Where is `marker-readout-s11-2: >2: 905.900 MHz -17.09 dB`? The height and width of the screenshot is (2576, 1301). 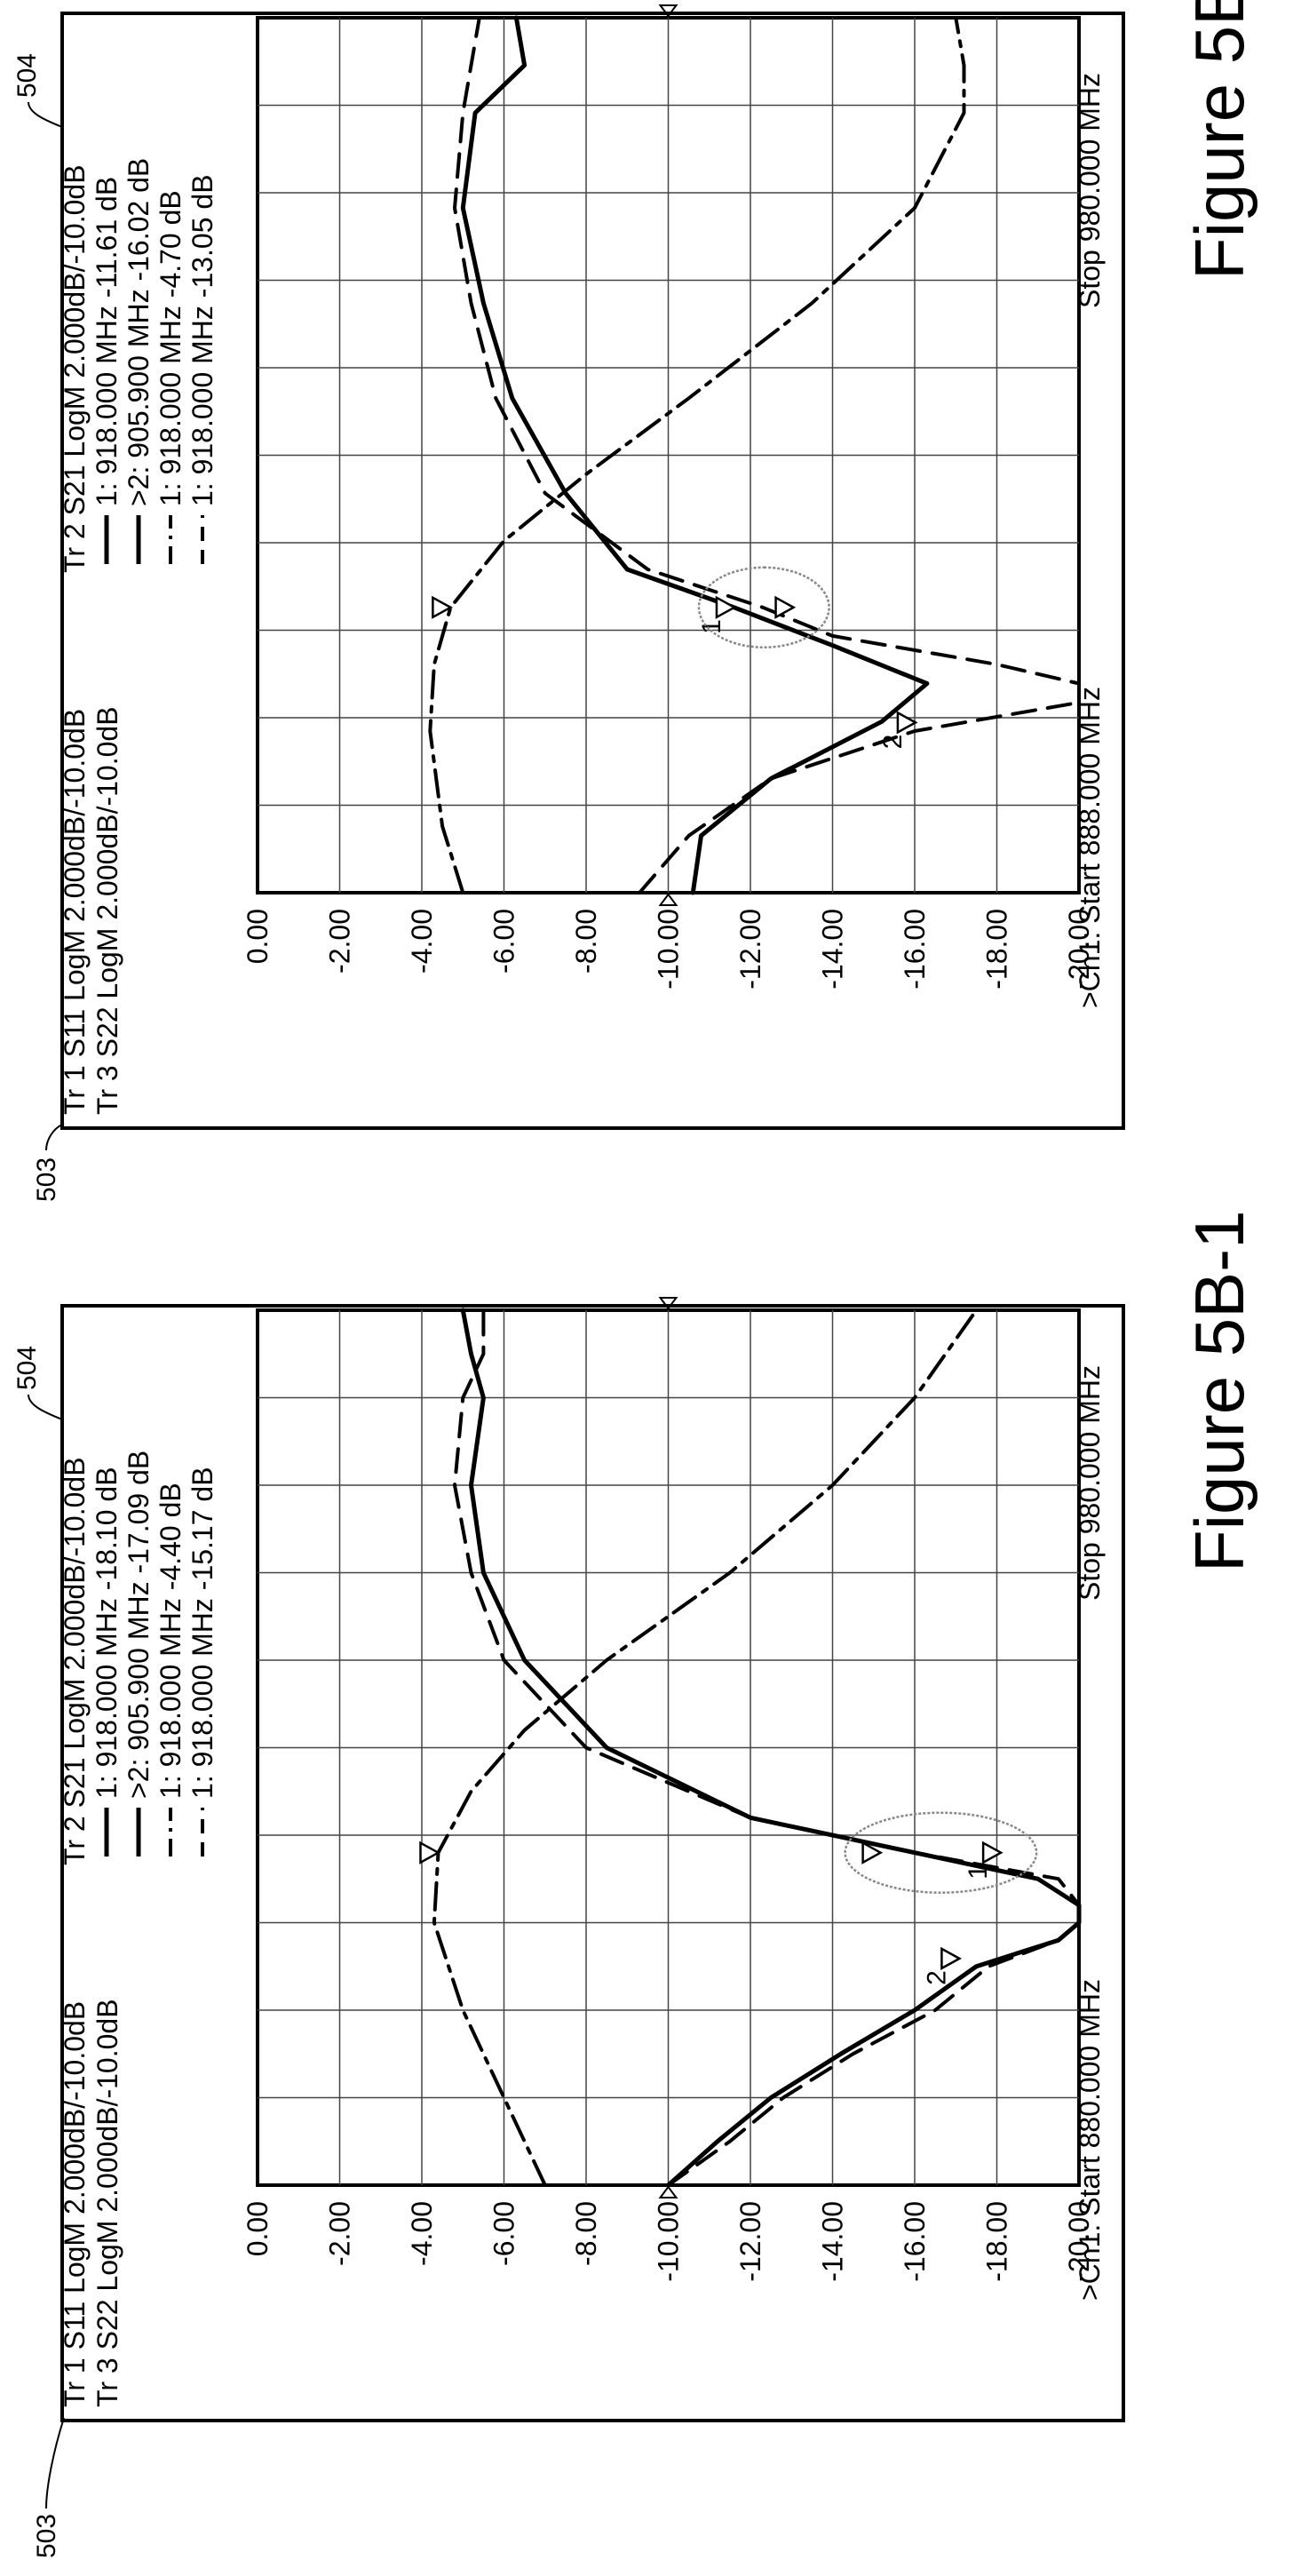
marker-readout-s11-2: >2: 905.900 MHz -17.09 dB is located at coordinates (139, 1625).